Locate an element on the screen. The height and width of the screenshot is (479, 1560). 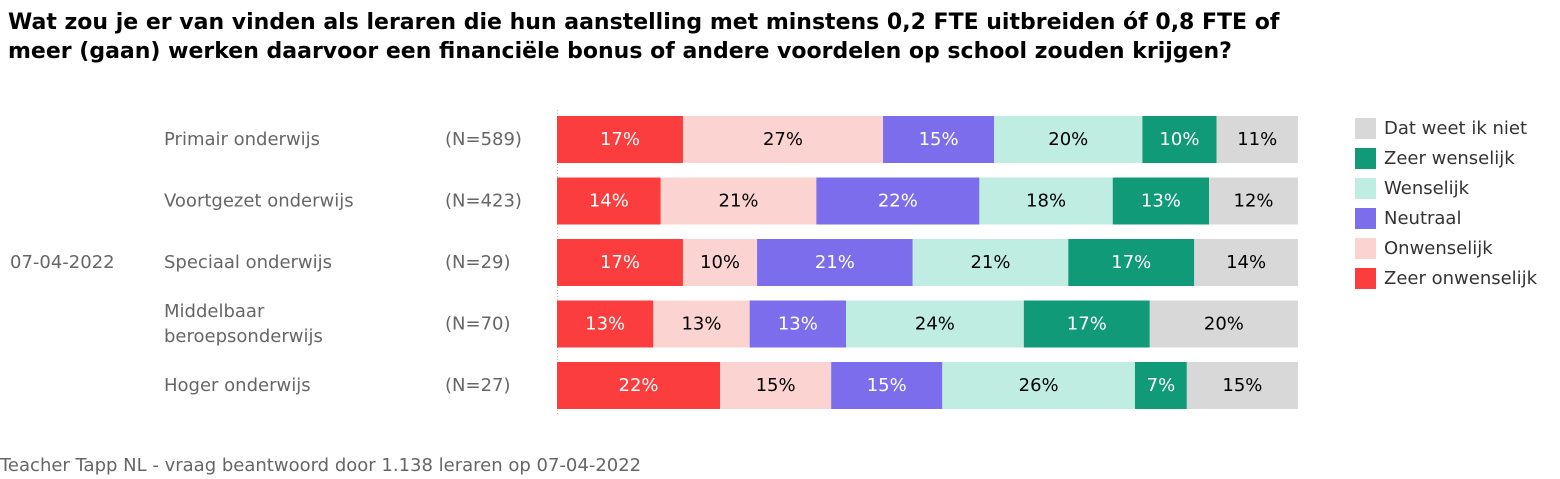
legend-item: Wenselijk is located at coordinates (1446, 188).